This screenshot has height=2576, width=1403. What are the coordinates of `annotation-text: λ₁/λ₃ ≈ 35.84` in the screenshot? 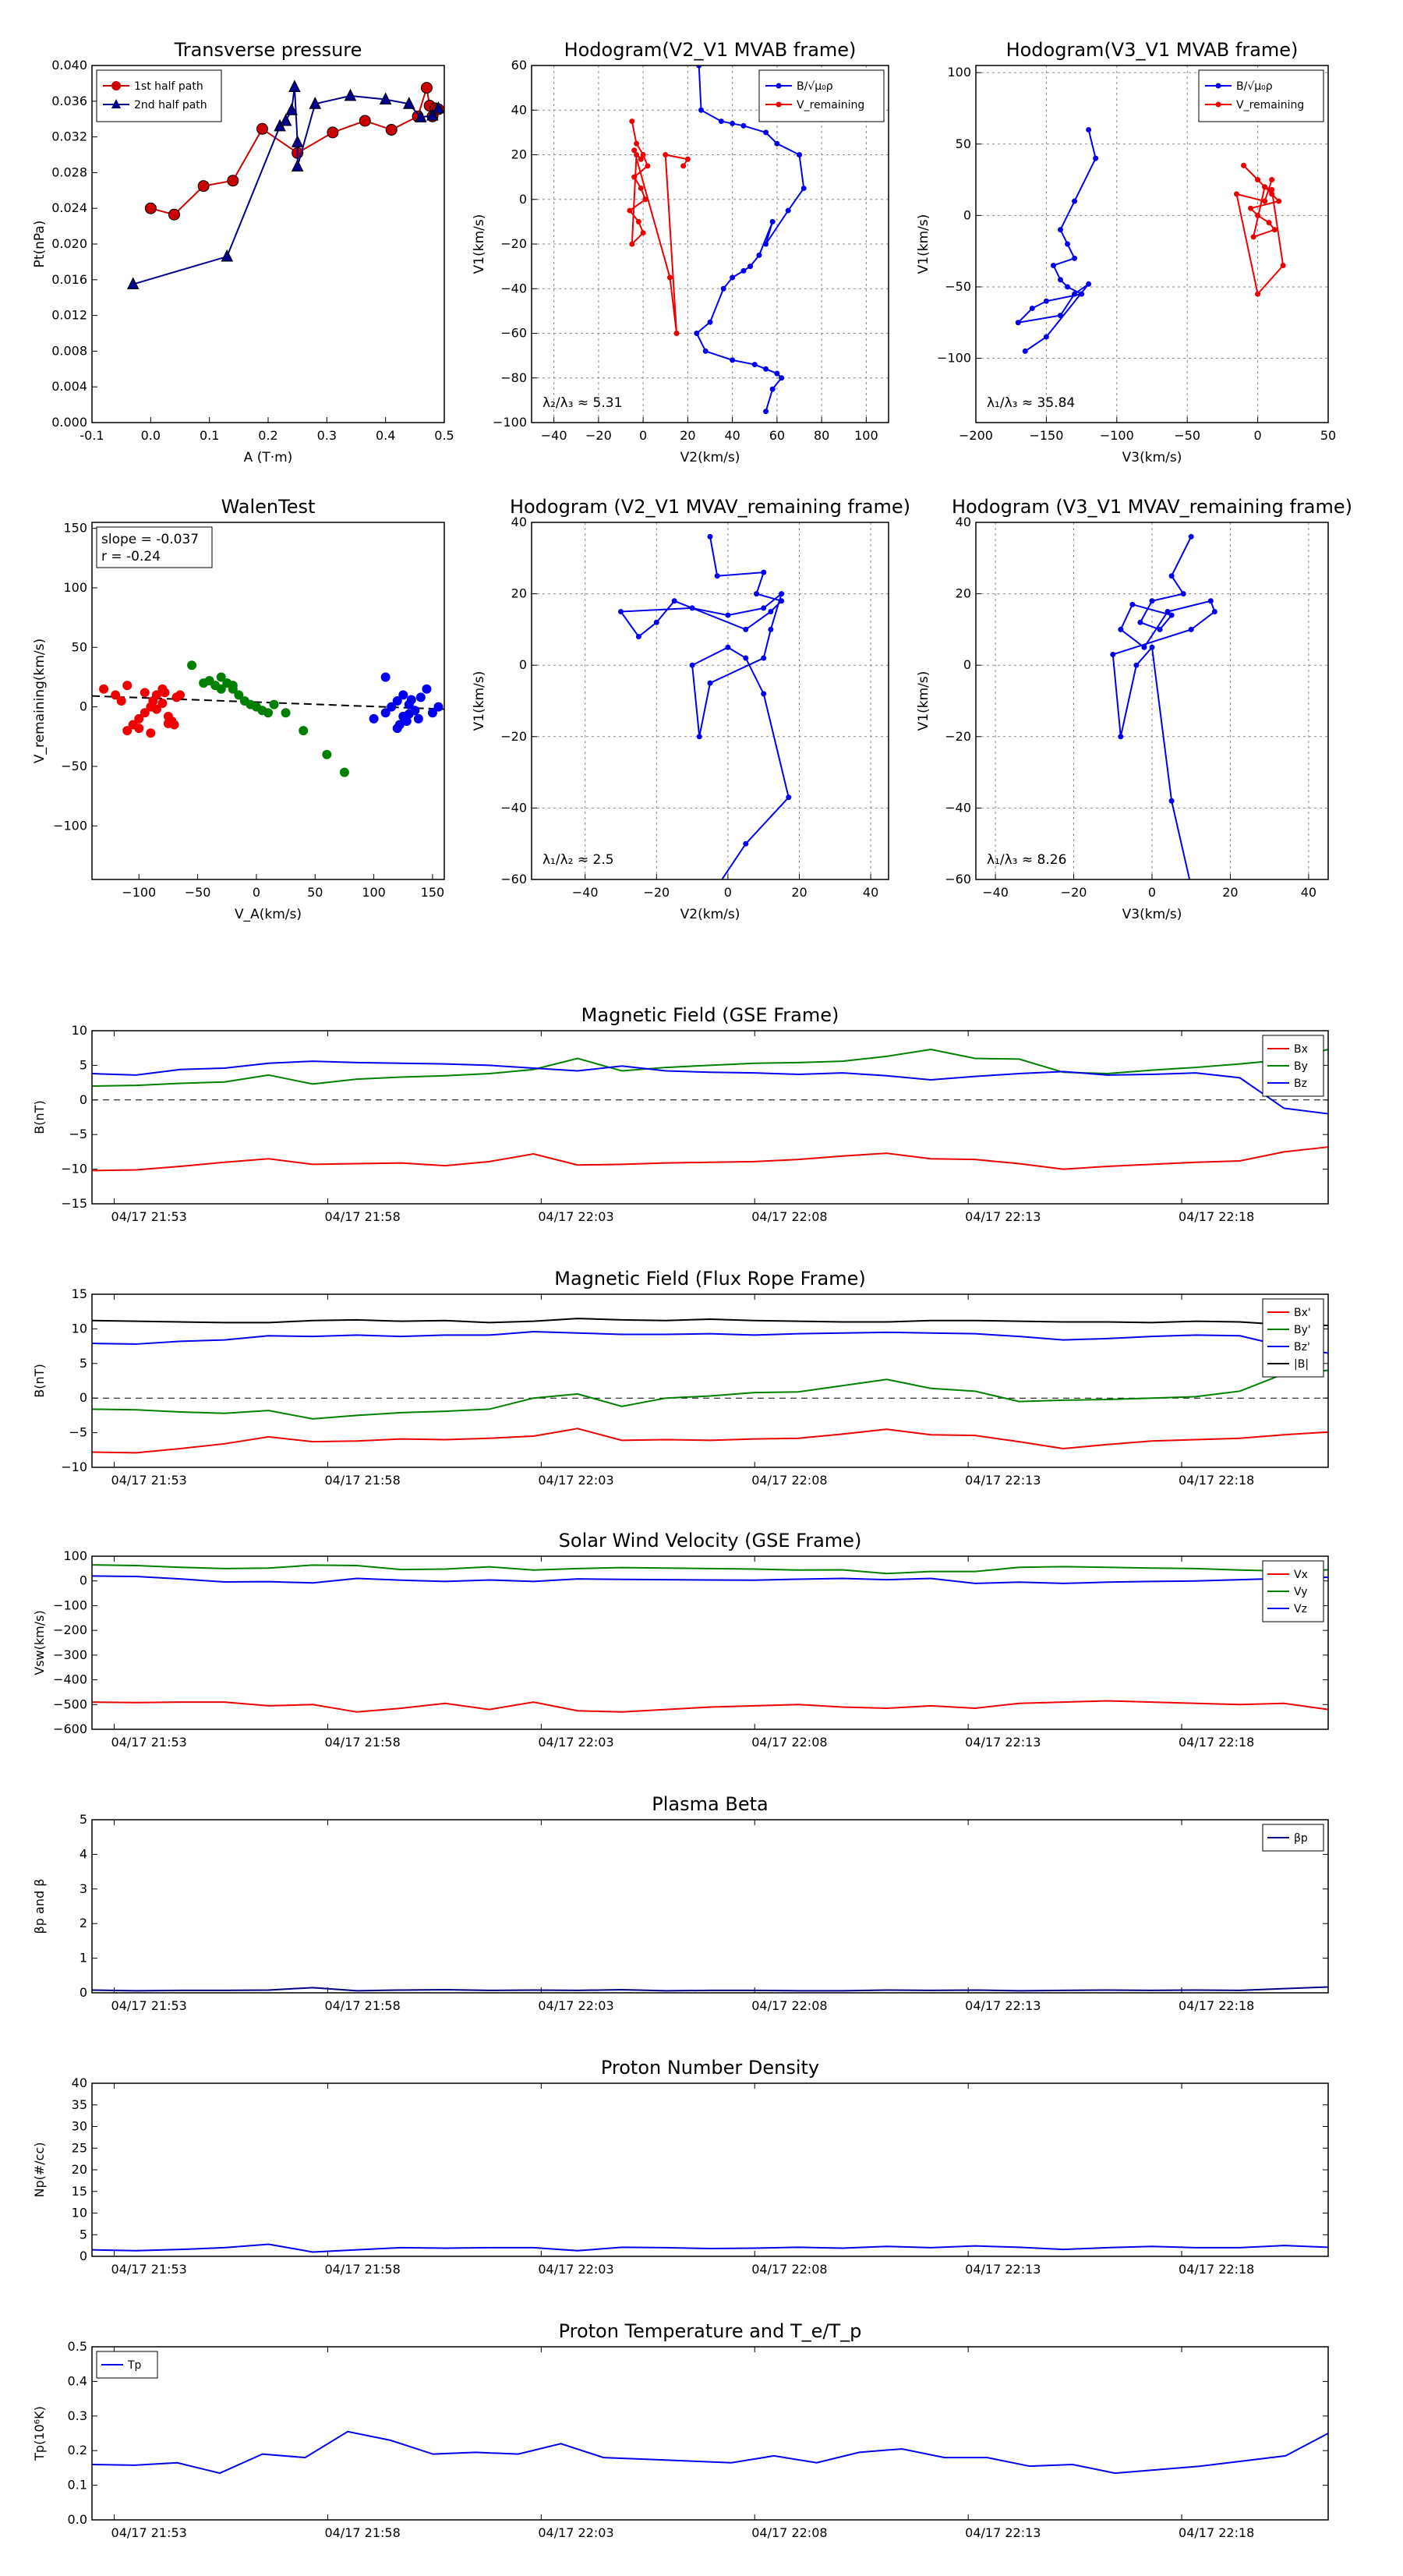 It's located at (1031, 403).